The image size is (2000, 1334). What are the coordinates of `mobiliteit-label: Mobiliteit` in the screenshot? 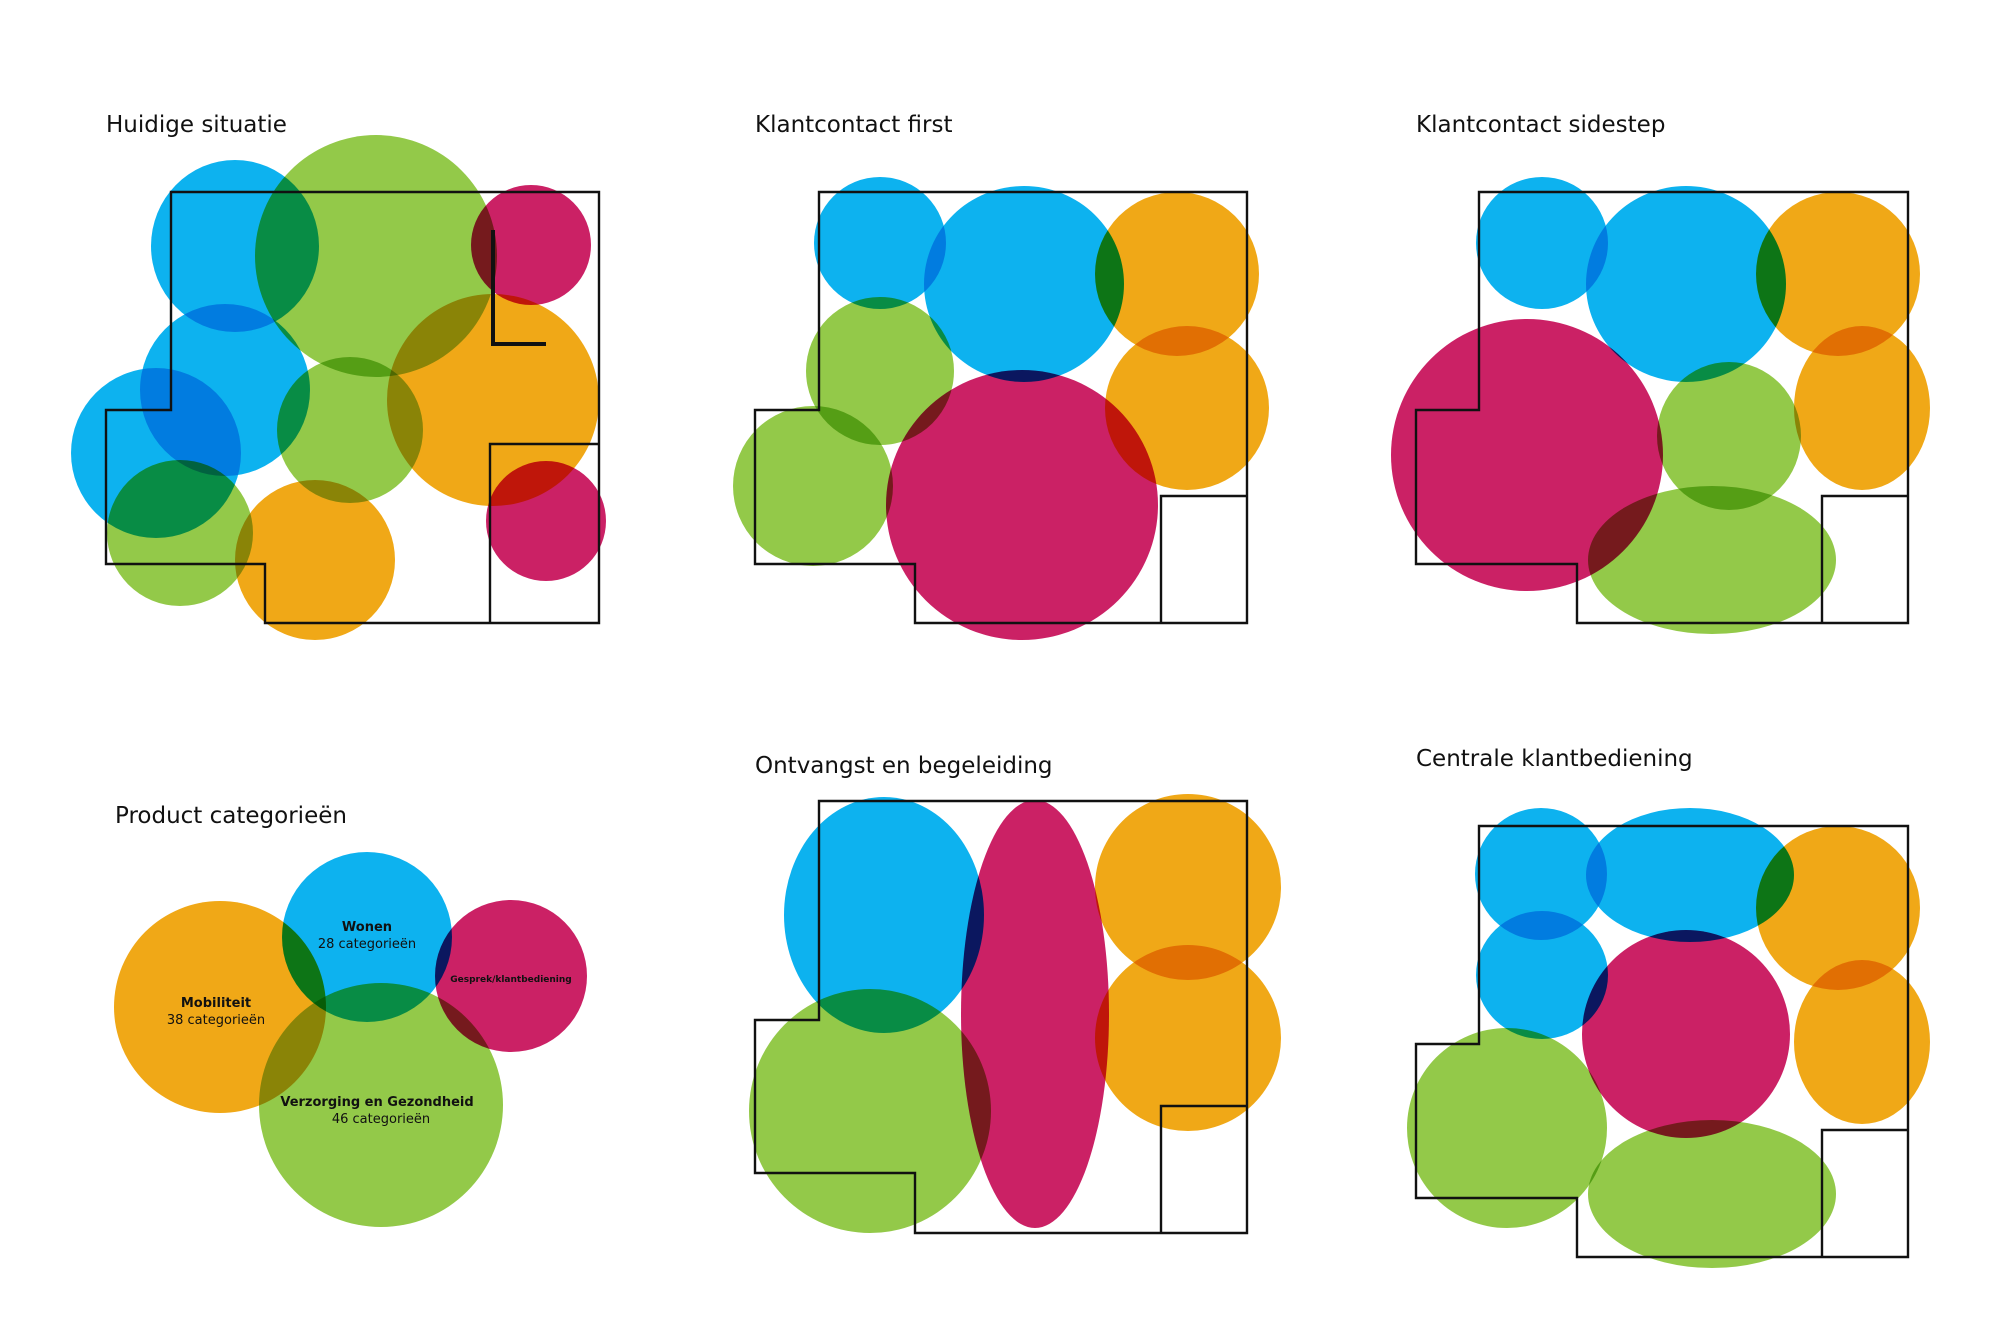 It's located at (216, 1003).